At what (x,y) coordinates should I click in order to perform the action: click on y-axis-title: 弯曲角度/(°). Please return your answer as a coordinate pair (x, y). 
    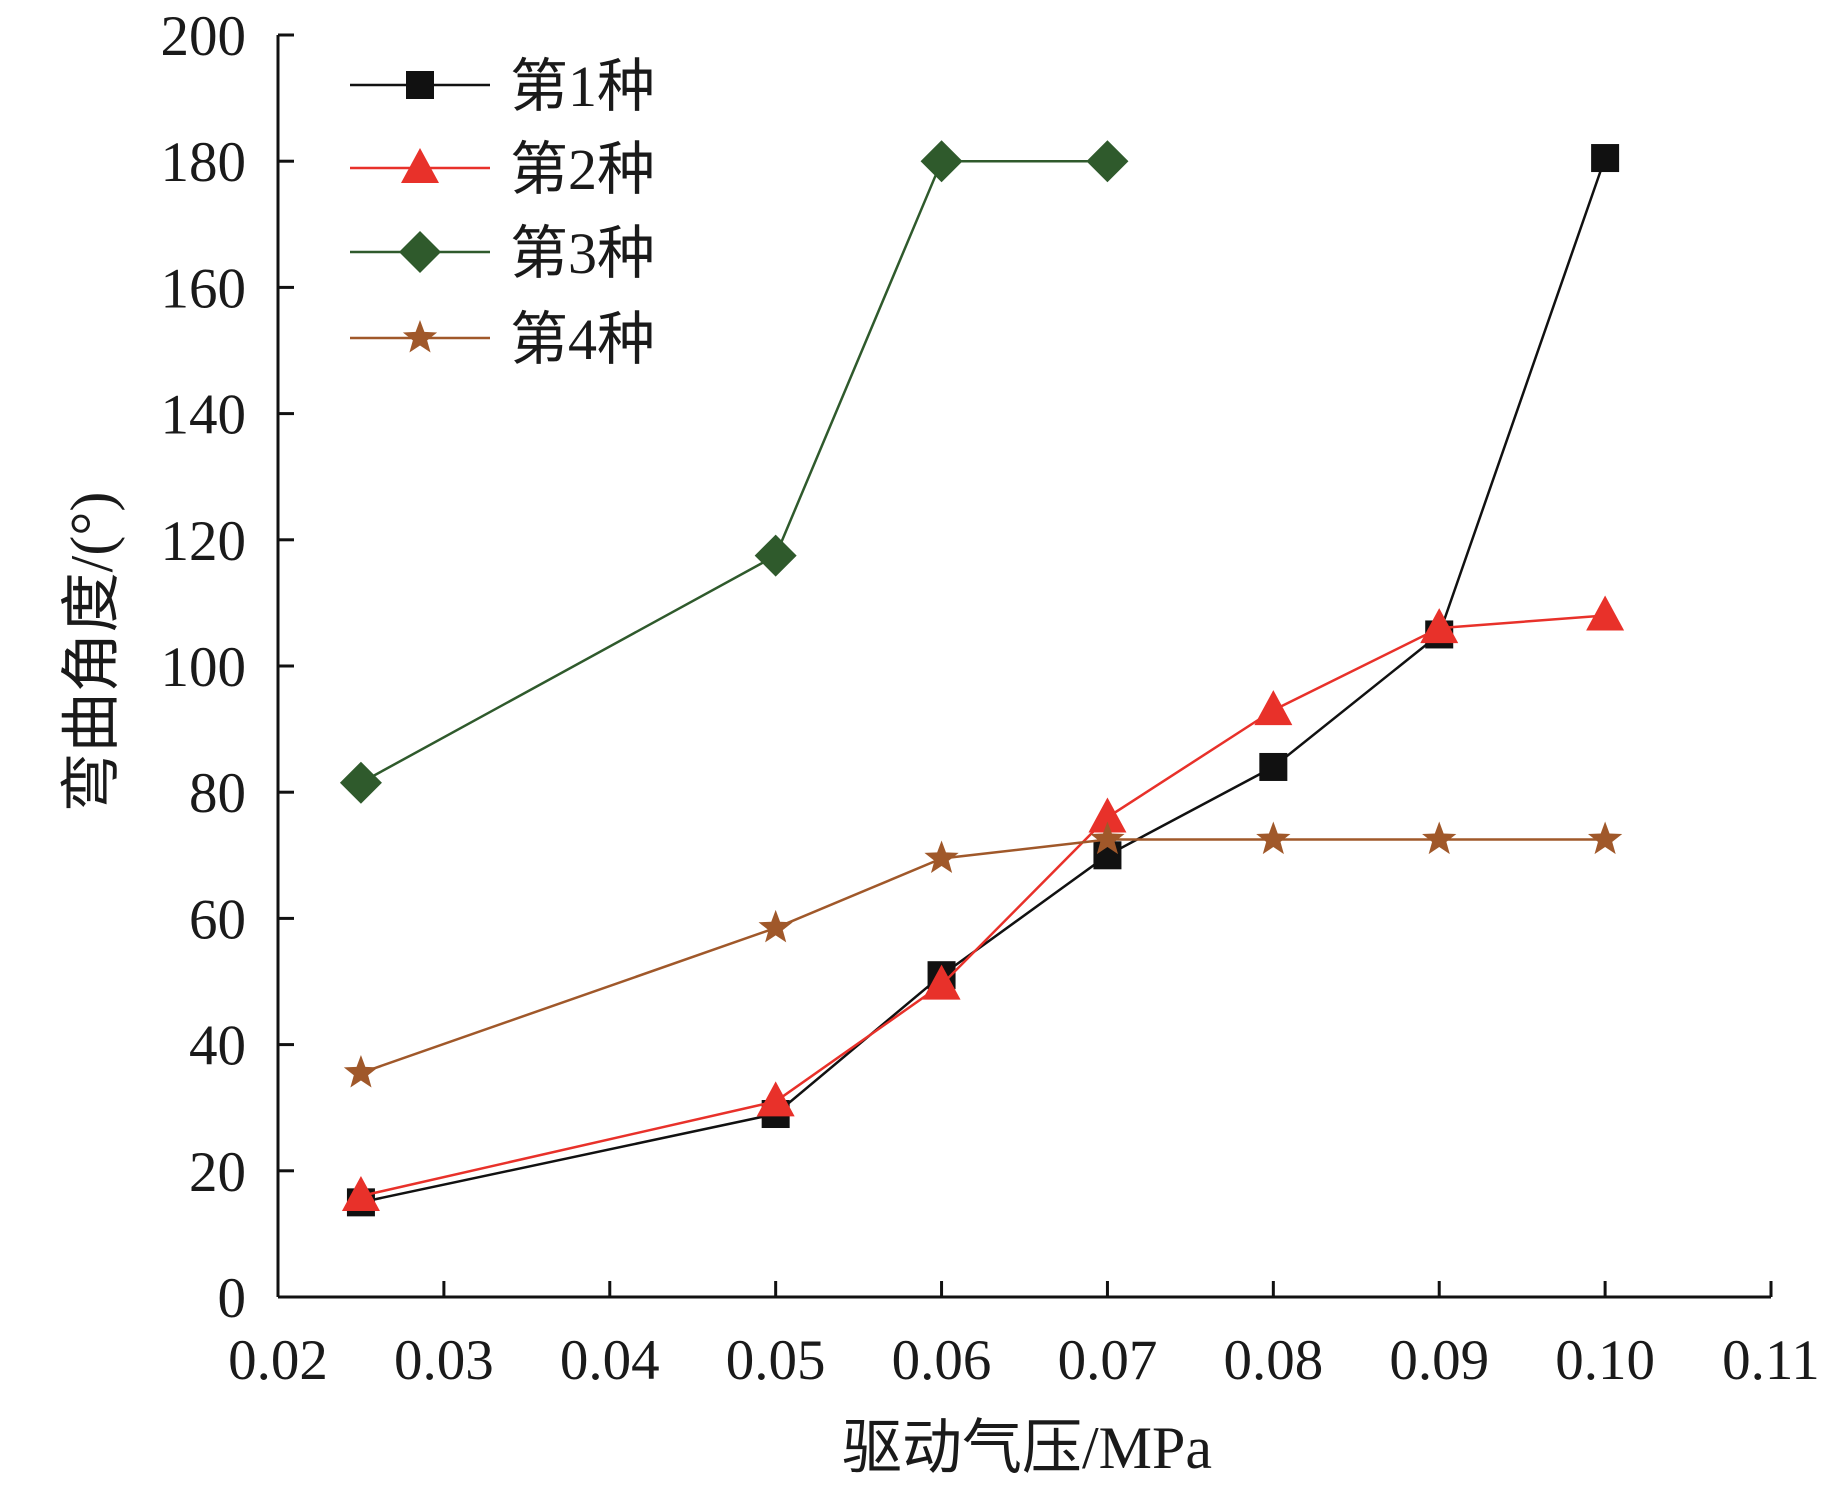
    Looking at the image, I should click on (92, 652).